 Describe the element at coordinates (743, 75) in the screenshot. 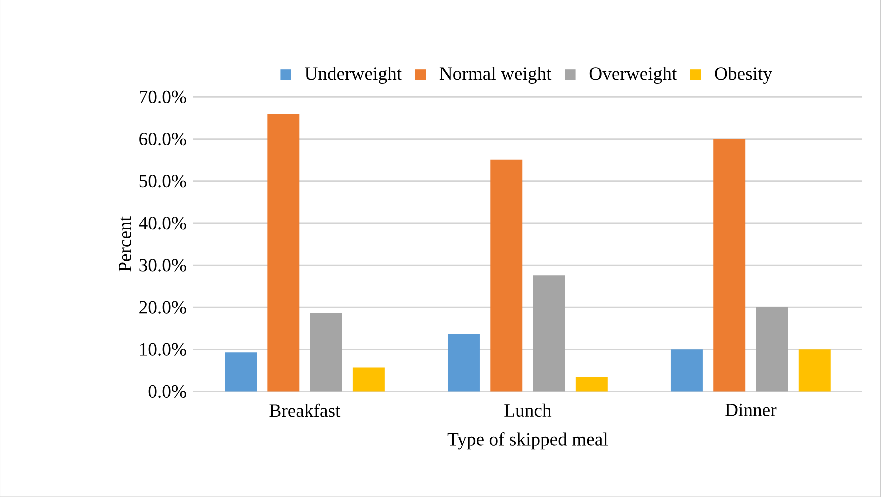

I see `legend-label: Obesity` at that location.